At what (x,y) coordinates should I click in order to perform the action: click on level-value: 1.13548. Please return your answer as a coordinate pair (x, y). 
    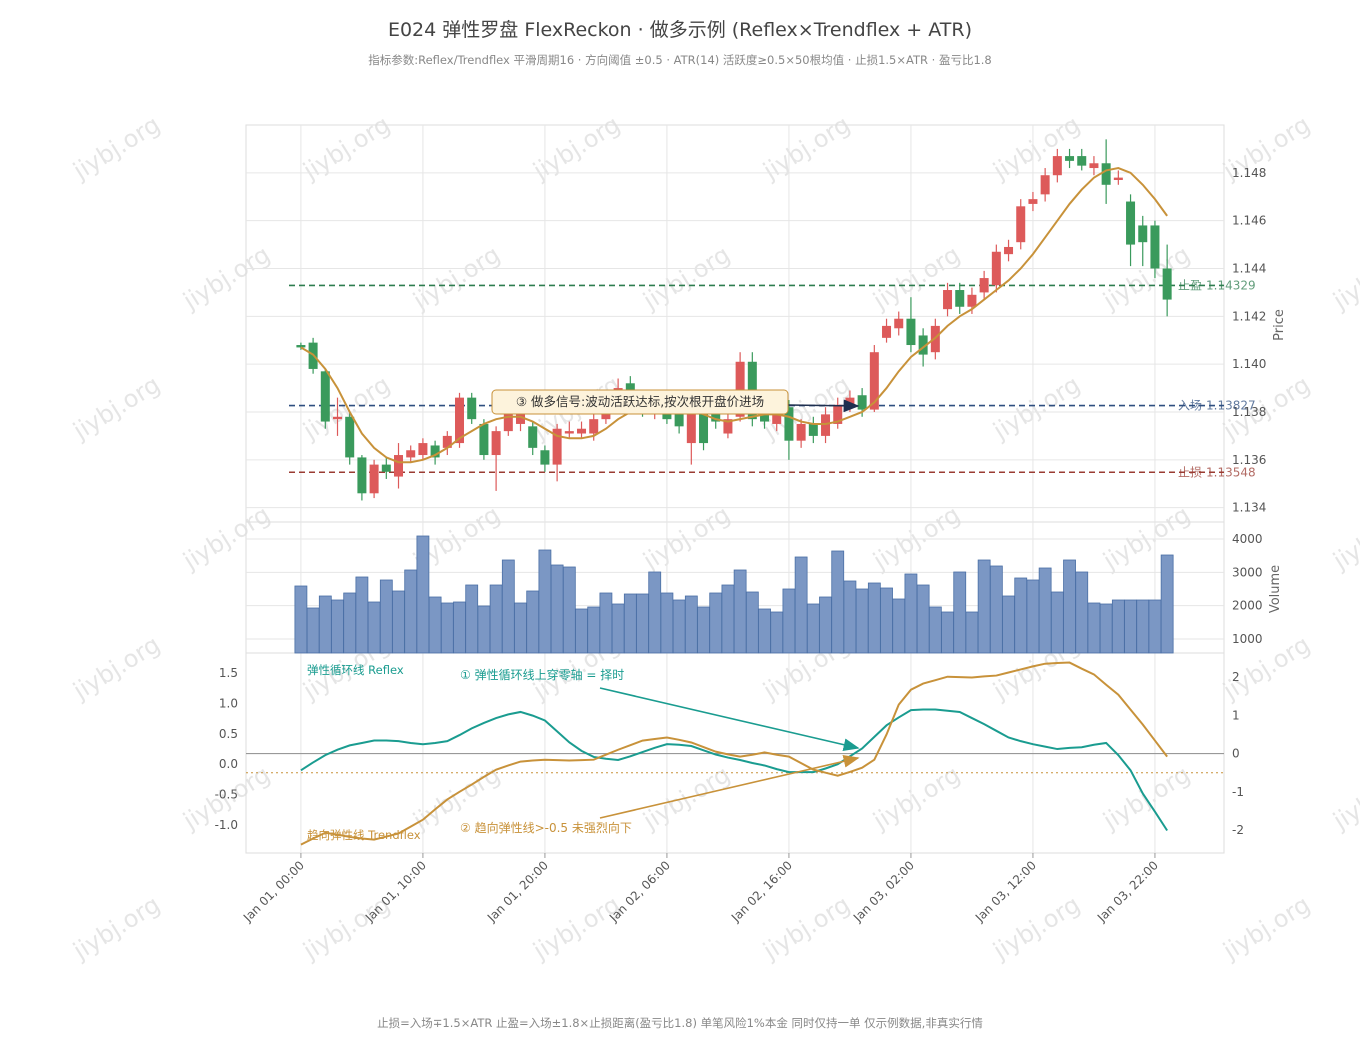
    Looking at the image, I should click on (1231, 472).